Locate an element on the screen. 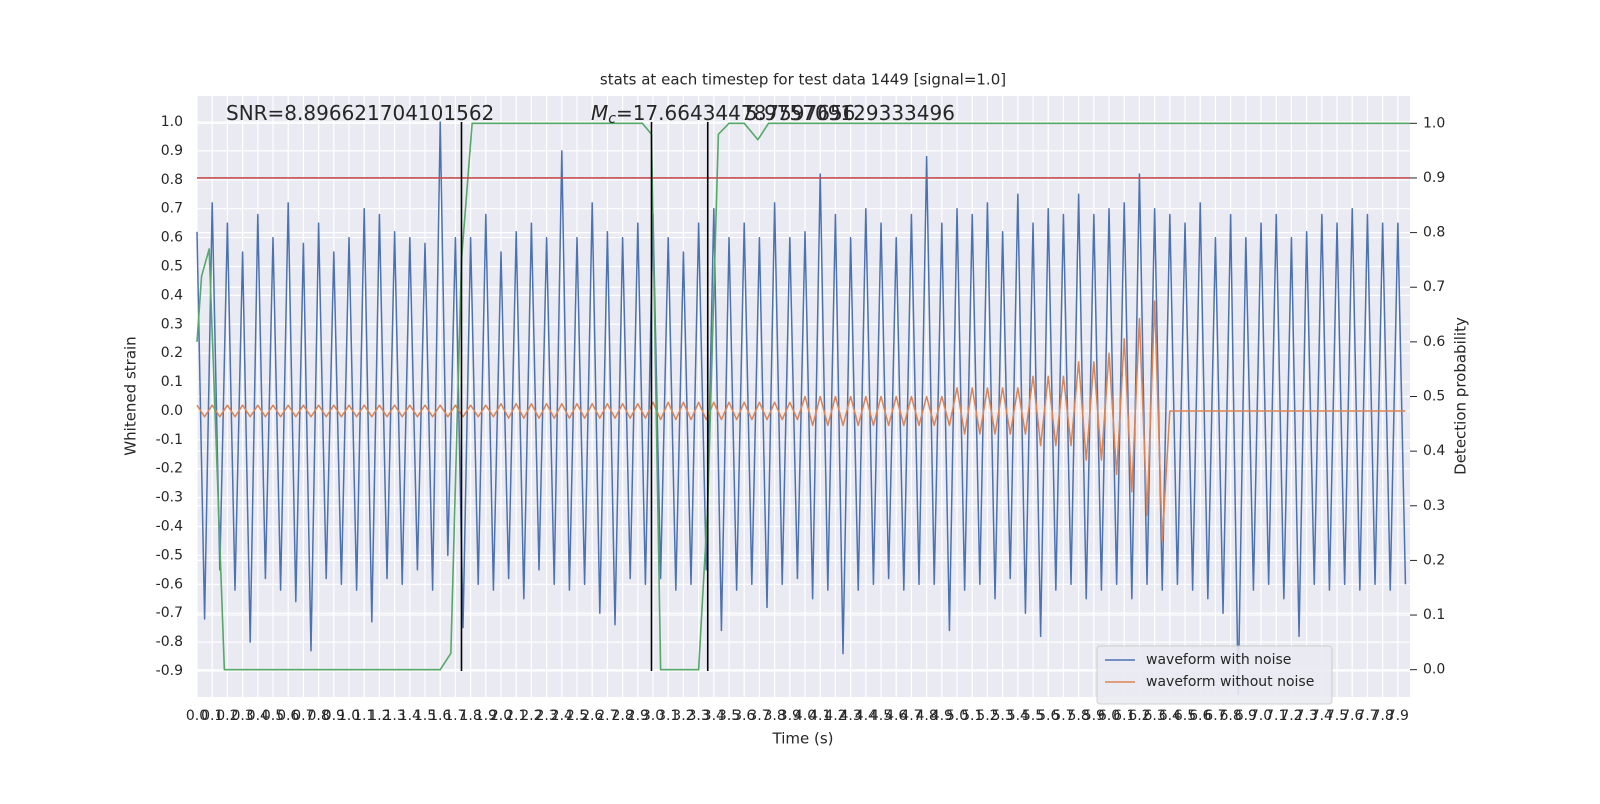 The height and width of the screenshot is (804, 1600). y-tick-label: 0.8 is located at coordinates (172, 180).